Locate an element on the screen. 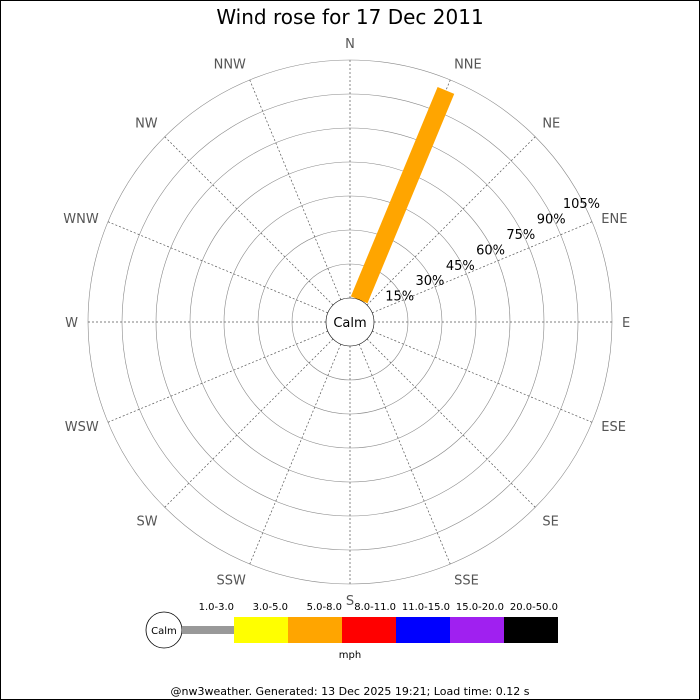 This screenshot has width=700, height=700. direction-label-ene: ENE is located at coordinates (614, 219).